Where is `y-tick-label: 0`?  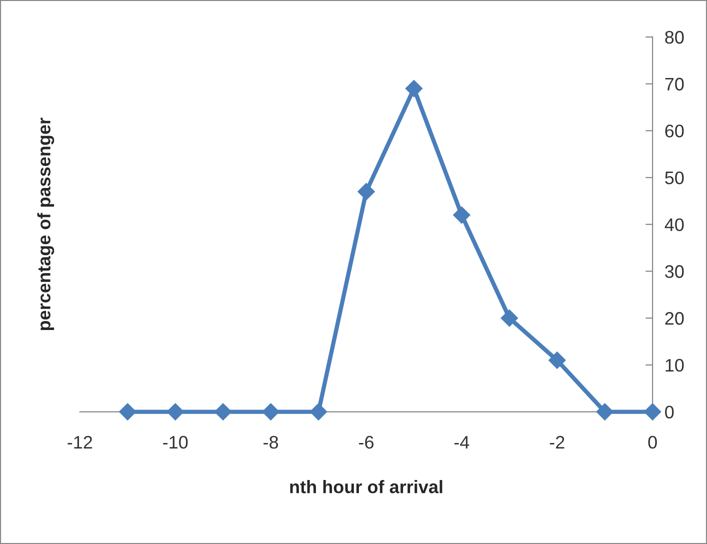 y-tick-label: 0 is located at coordinates (669, 412).